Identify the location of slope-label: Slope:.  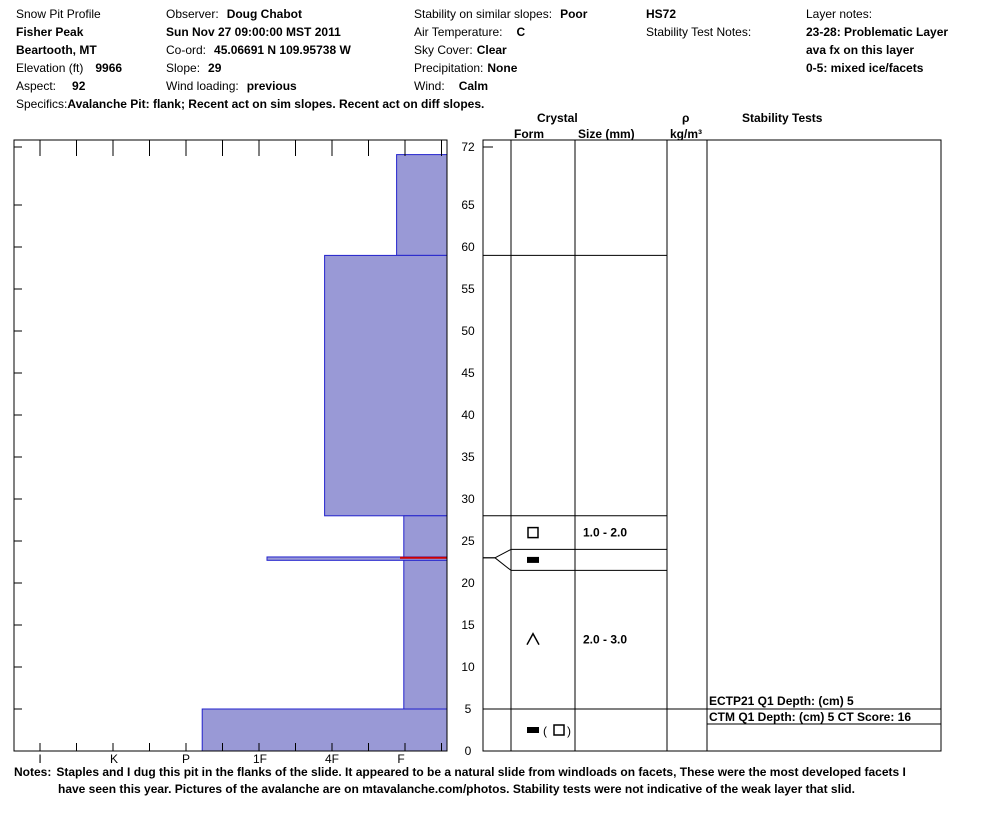
(183, 68).